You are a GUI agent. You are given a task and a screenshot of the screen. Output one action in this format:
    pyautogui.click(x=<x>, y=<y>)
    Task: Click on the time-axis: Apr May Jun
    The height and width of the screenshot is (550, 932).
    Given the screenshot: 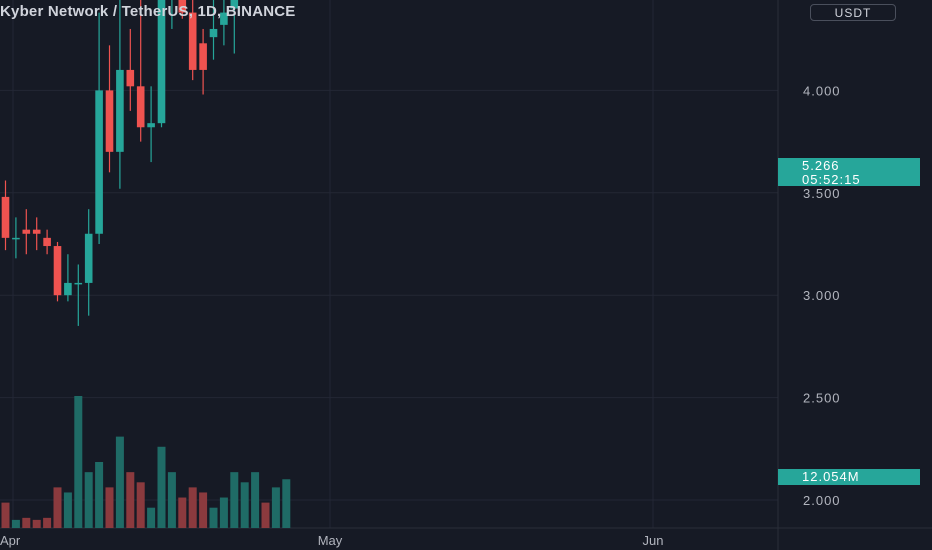 What is the action you would take?
    pyautogui.click(x=331, y=540)
    